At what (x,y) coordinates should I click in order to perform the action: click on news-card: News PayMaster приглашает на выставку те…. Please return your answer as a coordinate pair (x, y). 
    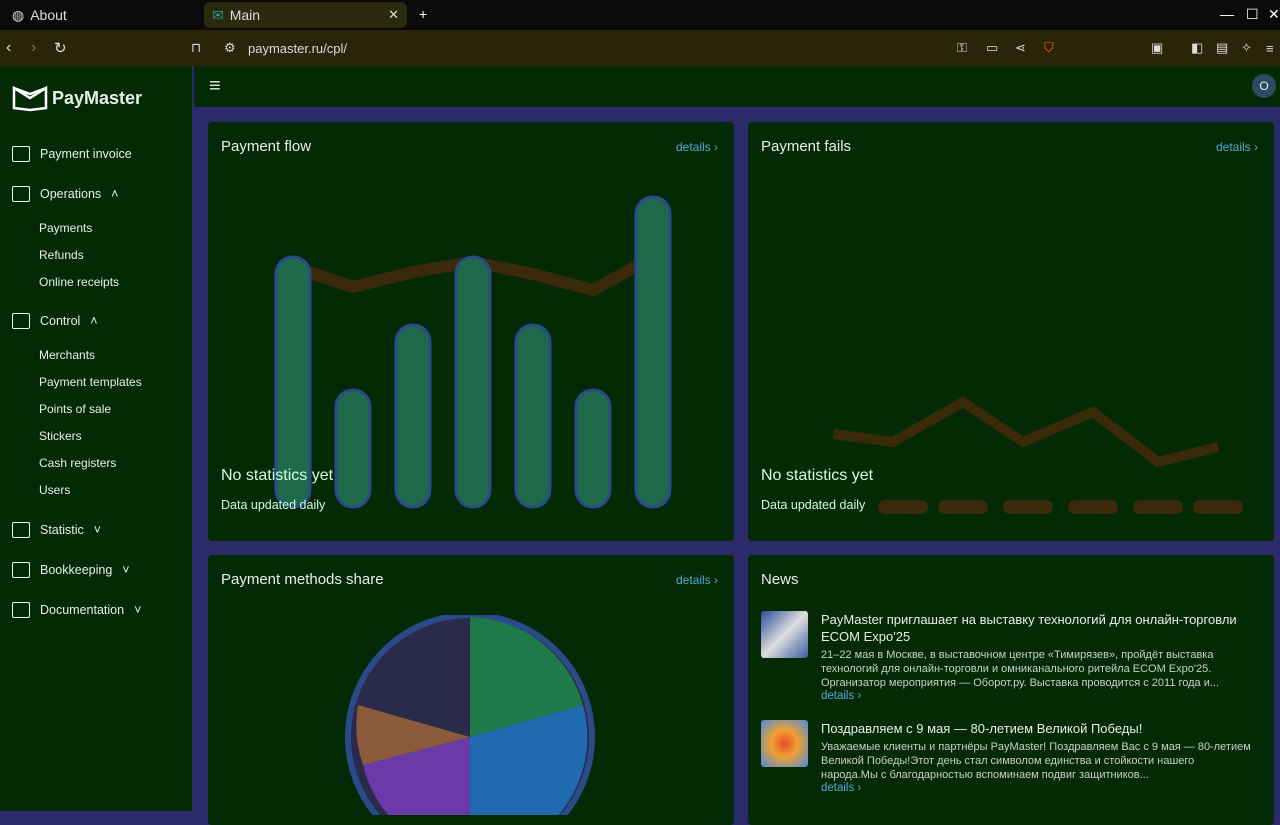
    Looking at the image, I should click on (1011, 690).